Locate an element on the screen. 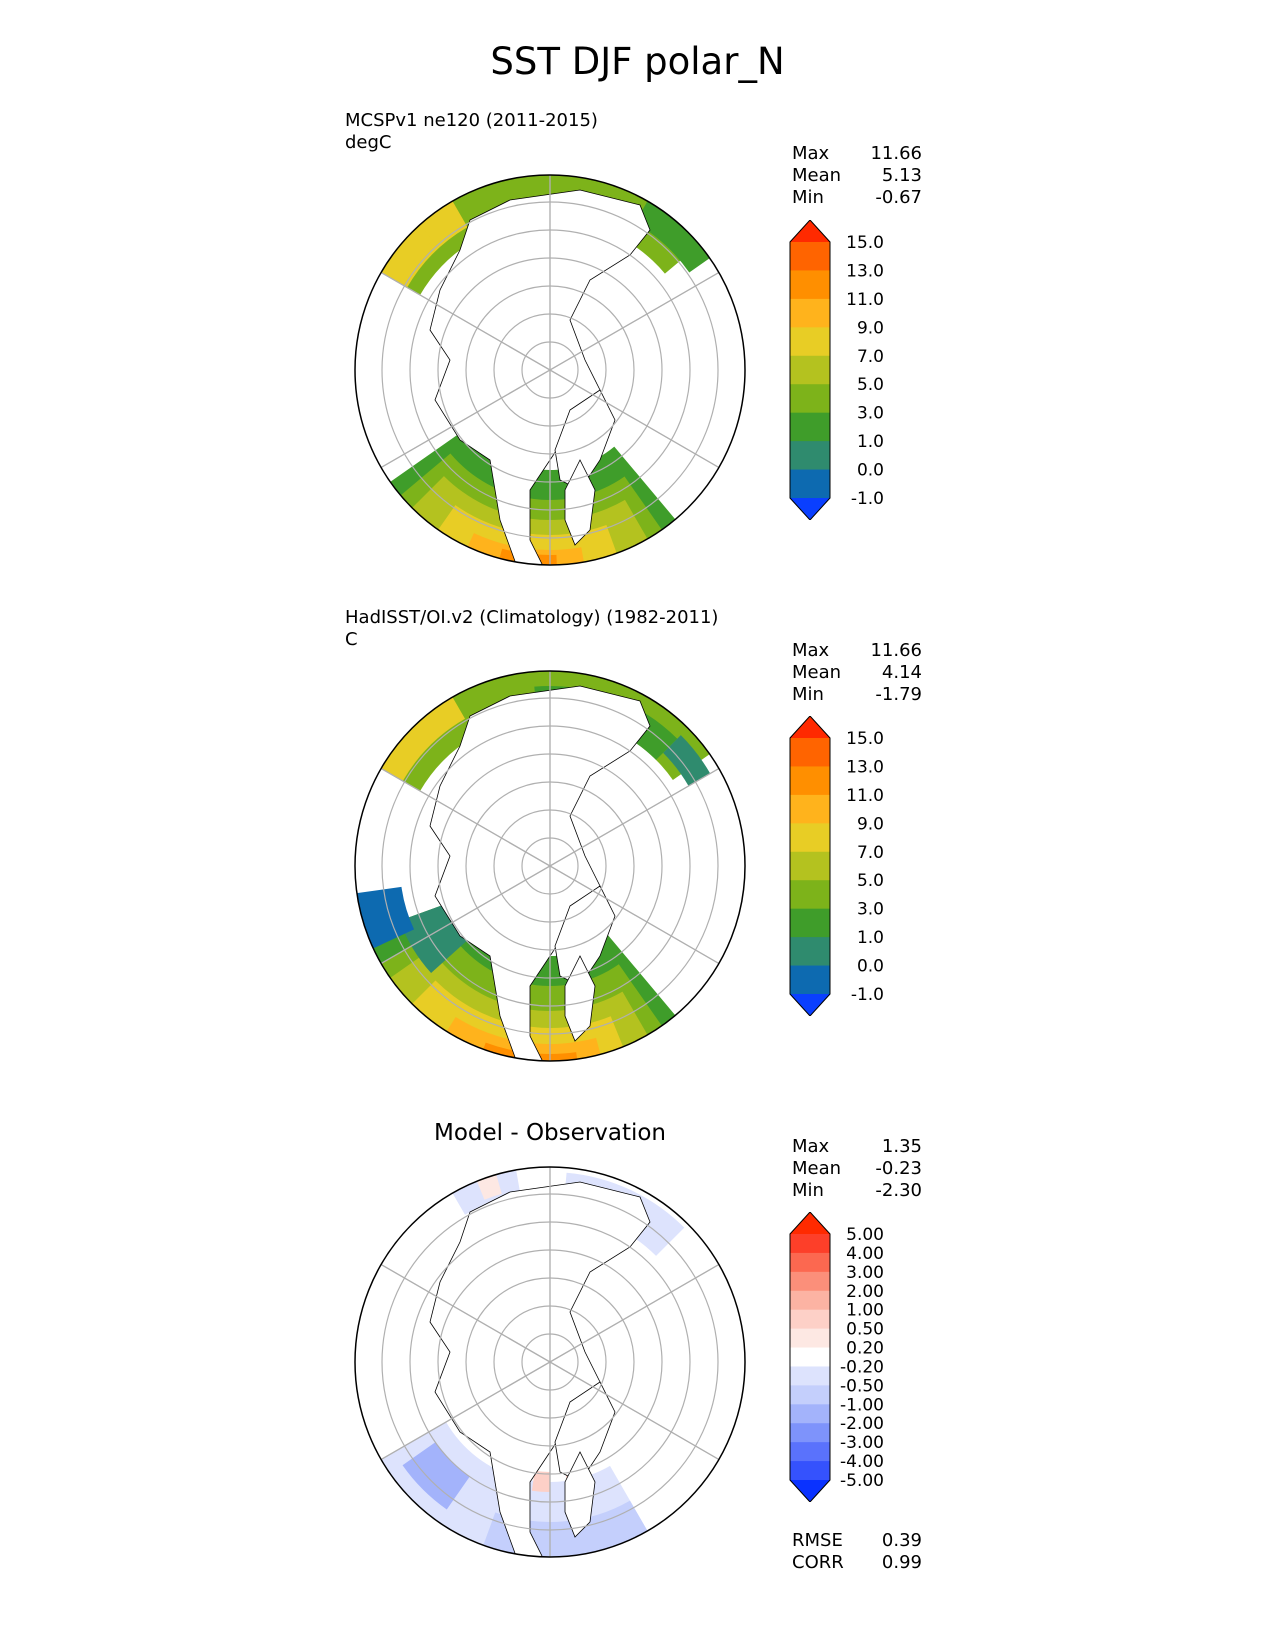 This screenshot has height=1650, width=1275. colorbar-tick-label: 0.0 is located at coordinates (870, 471).